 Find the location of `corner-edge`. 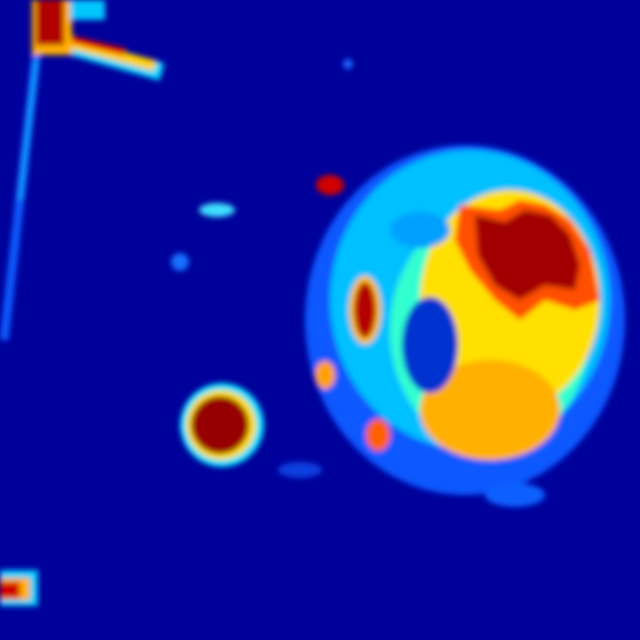

corner-edge is located at coordinates (87, 10).